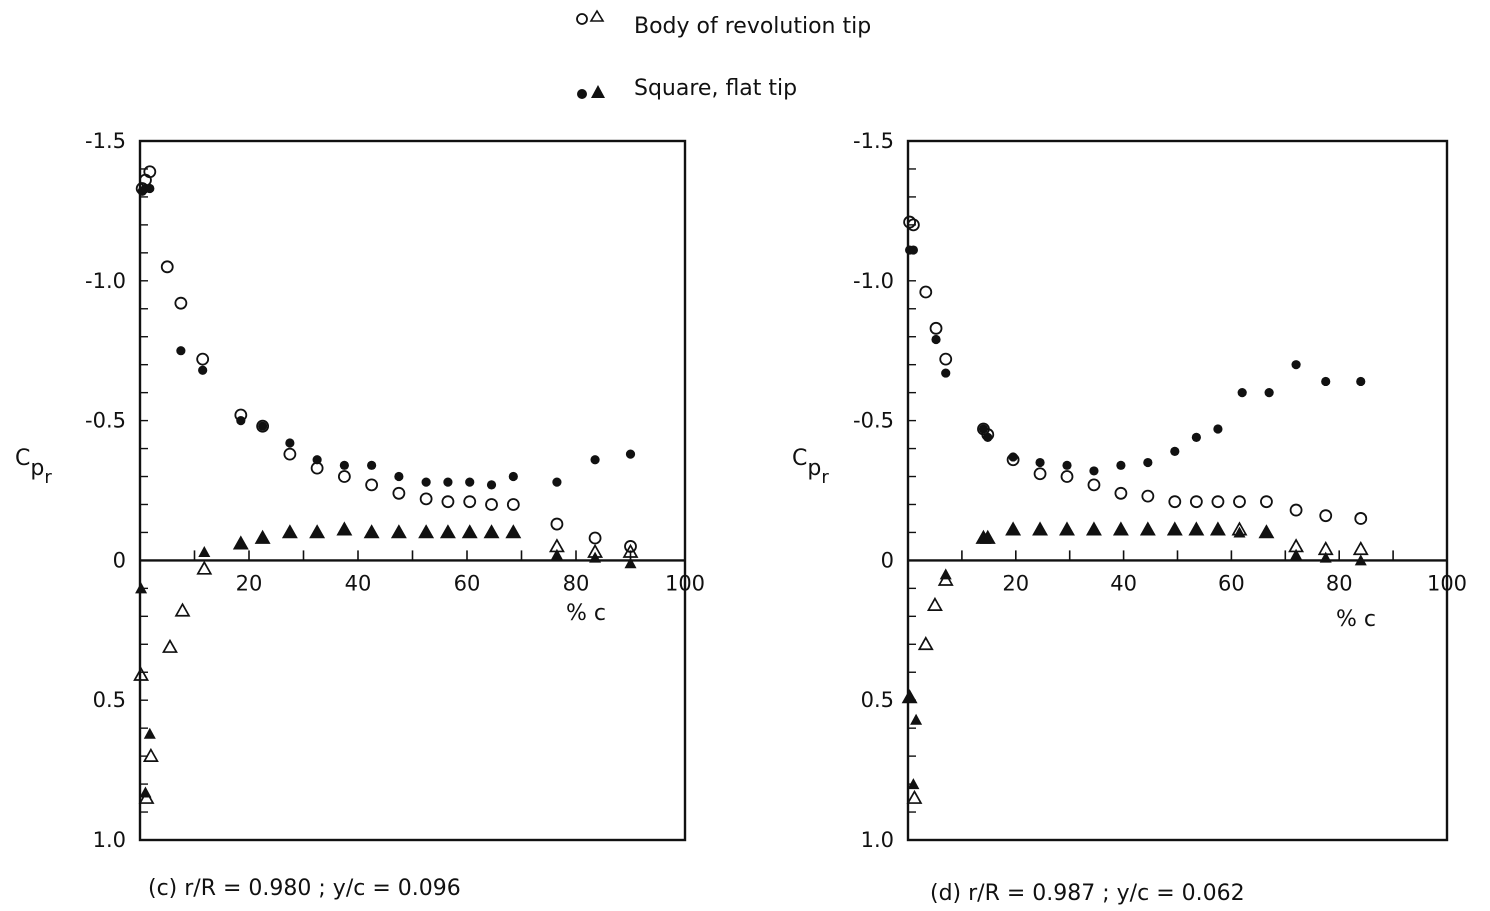  Describe the element at coordinates (873, 141) in the screenshot. I see `y-tick-label: -1.5` at that location.